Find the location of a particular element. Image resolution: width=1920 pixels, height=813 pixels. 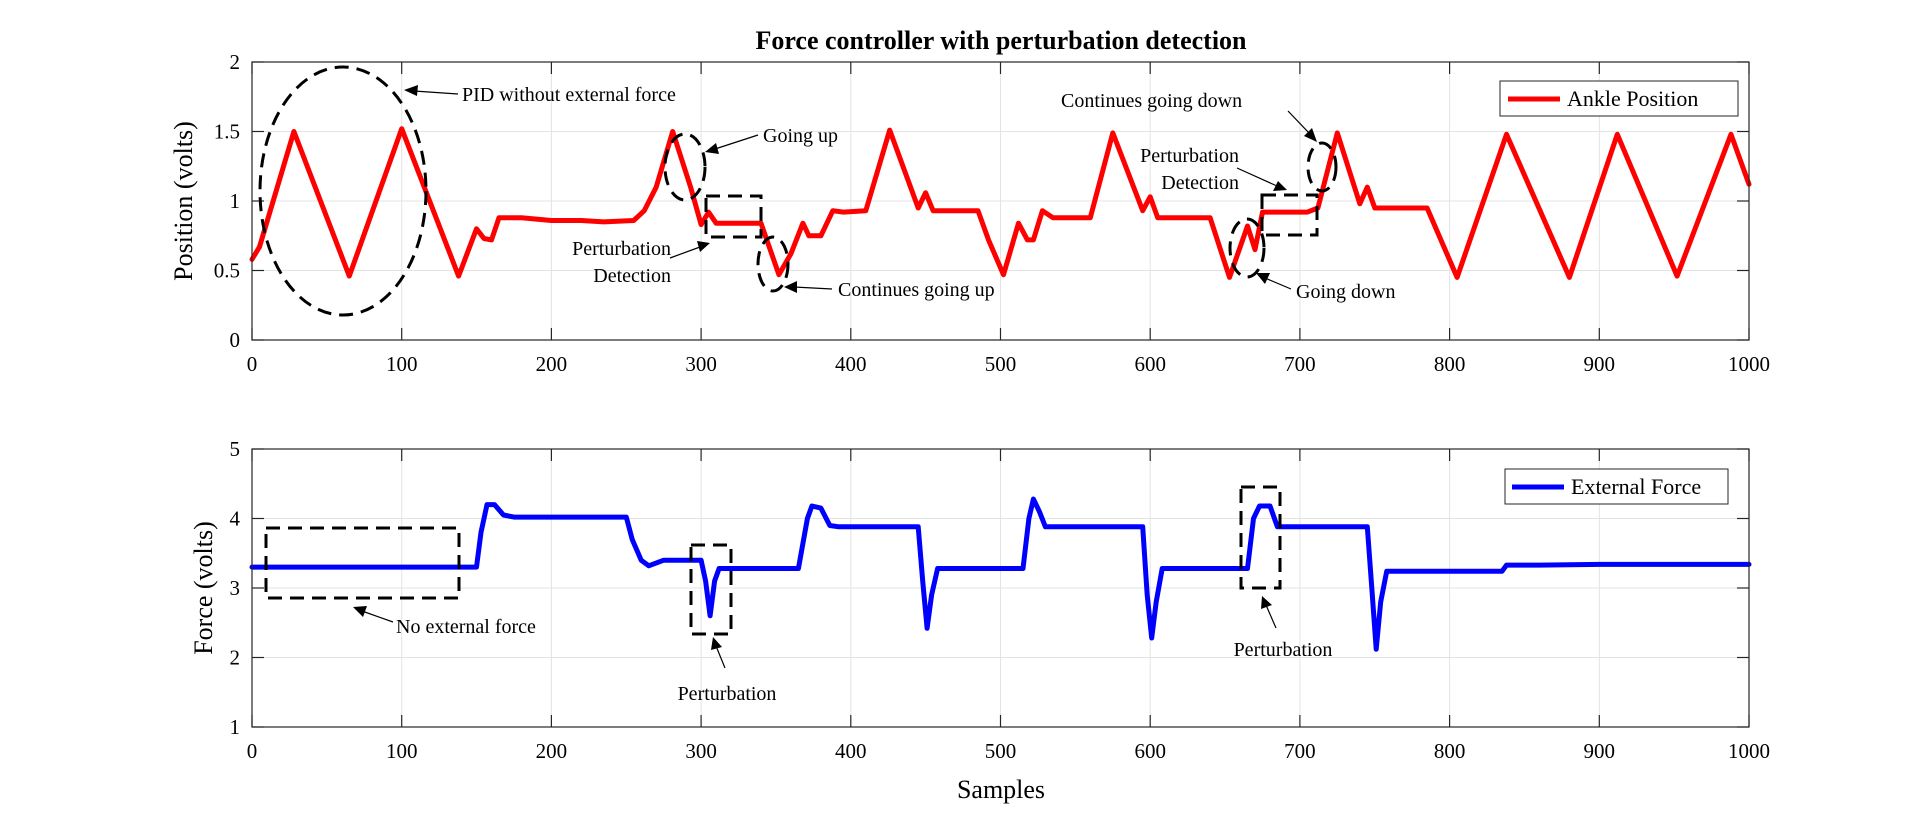

bottom-x-tick-label: 700 is located at coordinates (1300, 751).